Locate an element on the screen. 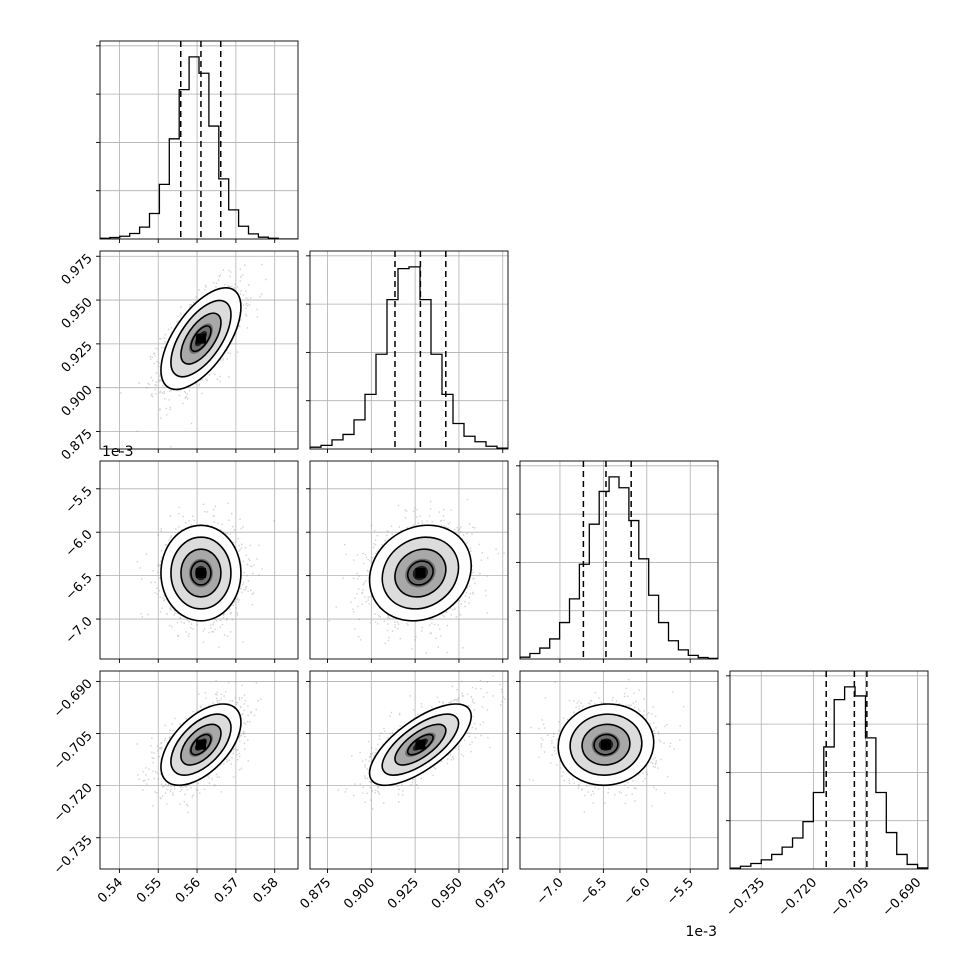 The image size is (970, 970). x-axis-offset-label: 1e-3 is located at coordinates (701, 932).